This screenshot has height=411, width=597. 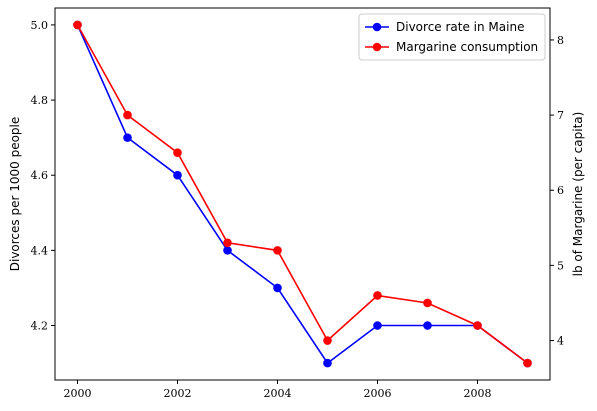 What do you see at coordinates (478, 393) in the screenshot?
I see `x-tick-label: 2008` at bounding box center [478, 393].